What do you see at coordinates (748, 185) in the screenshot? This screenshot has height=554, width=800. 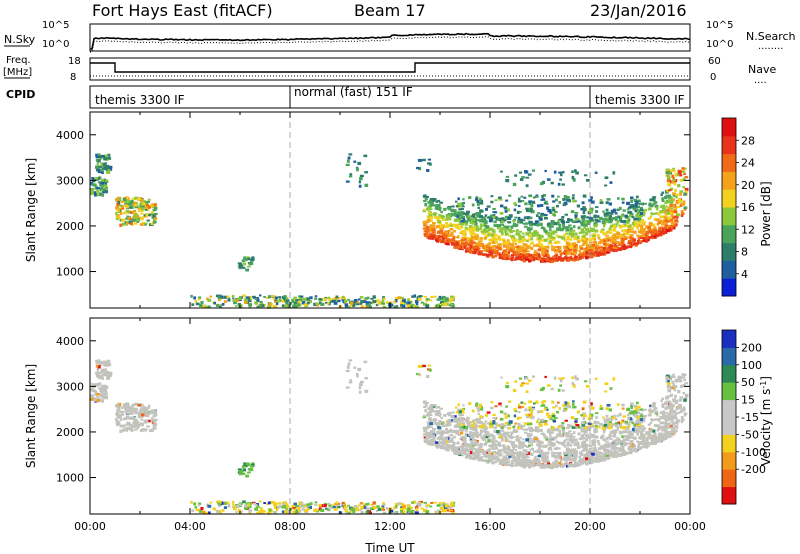 I see `colorbar-tick-label: 20` at bounding box center [748, 185].